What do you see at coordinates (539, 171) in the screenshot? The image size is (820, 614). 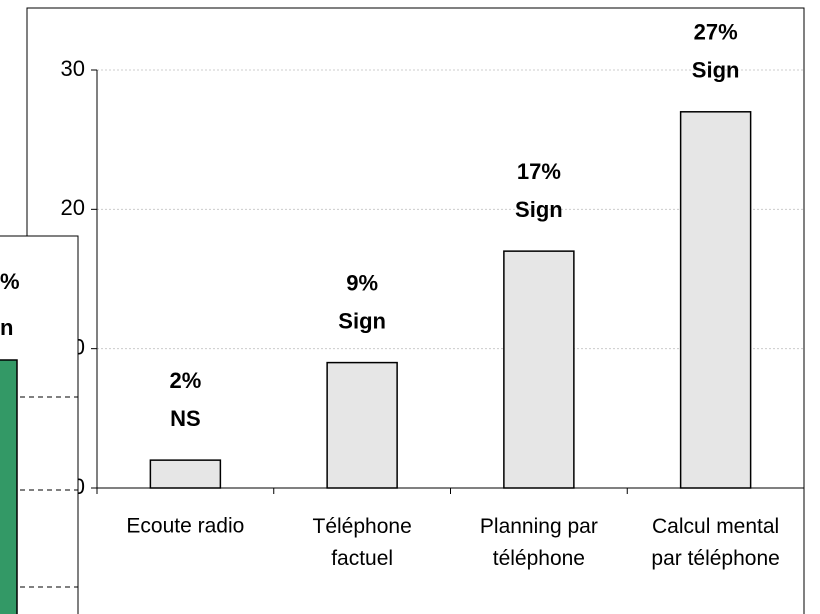 I see `value-label: 17%` at bounding box center [539, 171].